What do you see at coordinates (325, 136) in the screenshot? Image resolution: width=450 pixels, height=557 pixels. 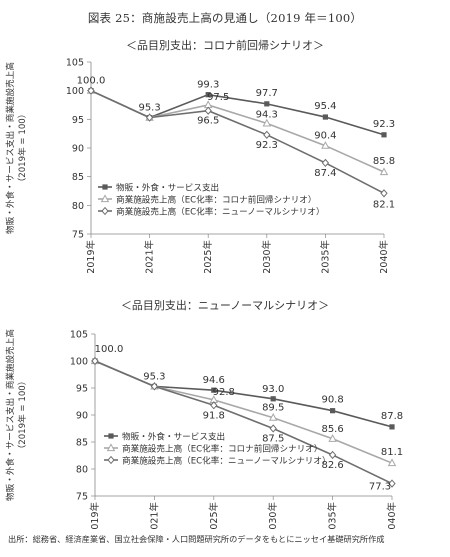 I see `data-label: 90.4` at bounding box center [325, 136].